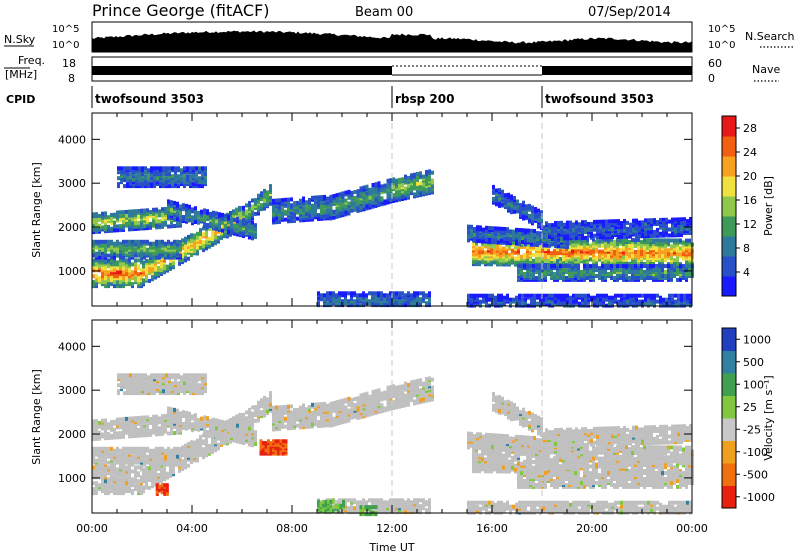 This screenshot has width=800, height=554. I want to click on nsky-tick-bottom: 10^0, so click(65, 45).